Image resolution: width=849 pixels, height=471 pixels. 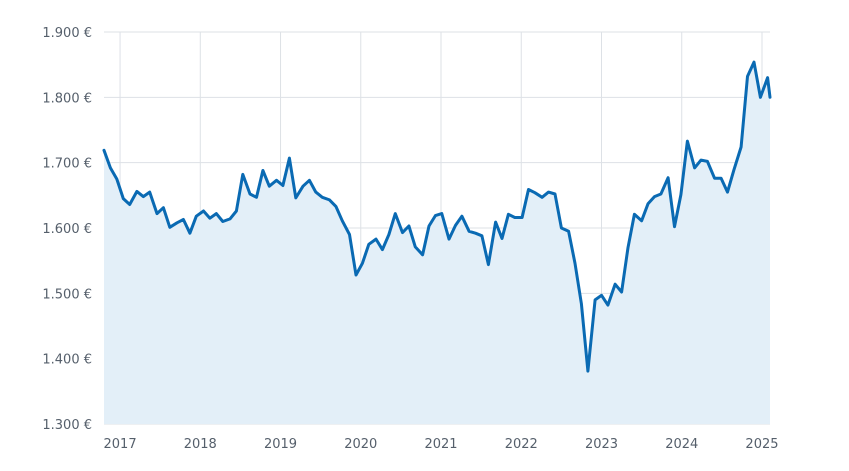 What do you see at coordinates (280, 444) in the screenshot?
I see `x-tick-label: 2019` at bounding box center [280, 444].